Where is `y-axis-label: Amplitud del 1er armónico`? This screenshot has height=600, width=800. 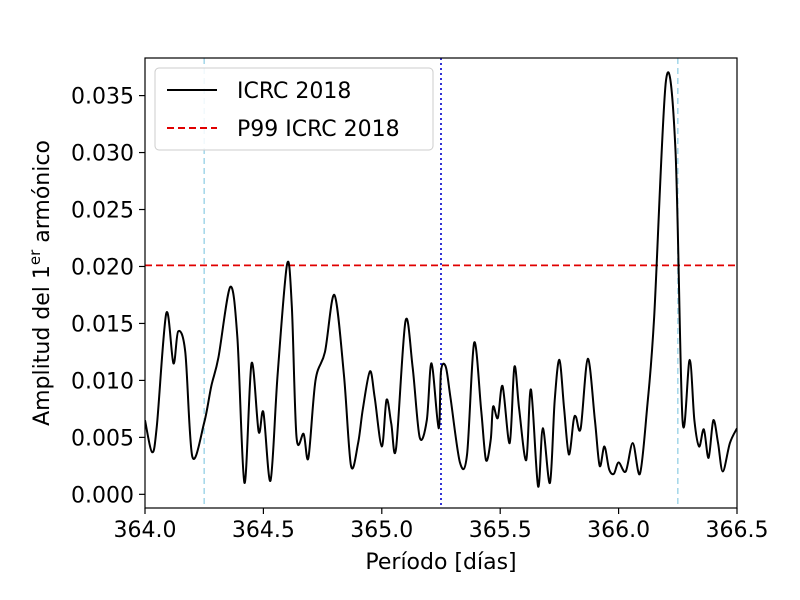
y-axis-label: Amplitud del 1er armónico is located at coordinates (40, 283).